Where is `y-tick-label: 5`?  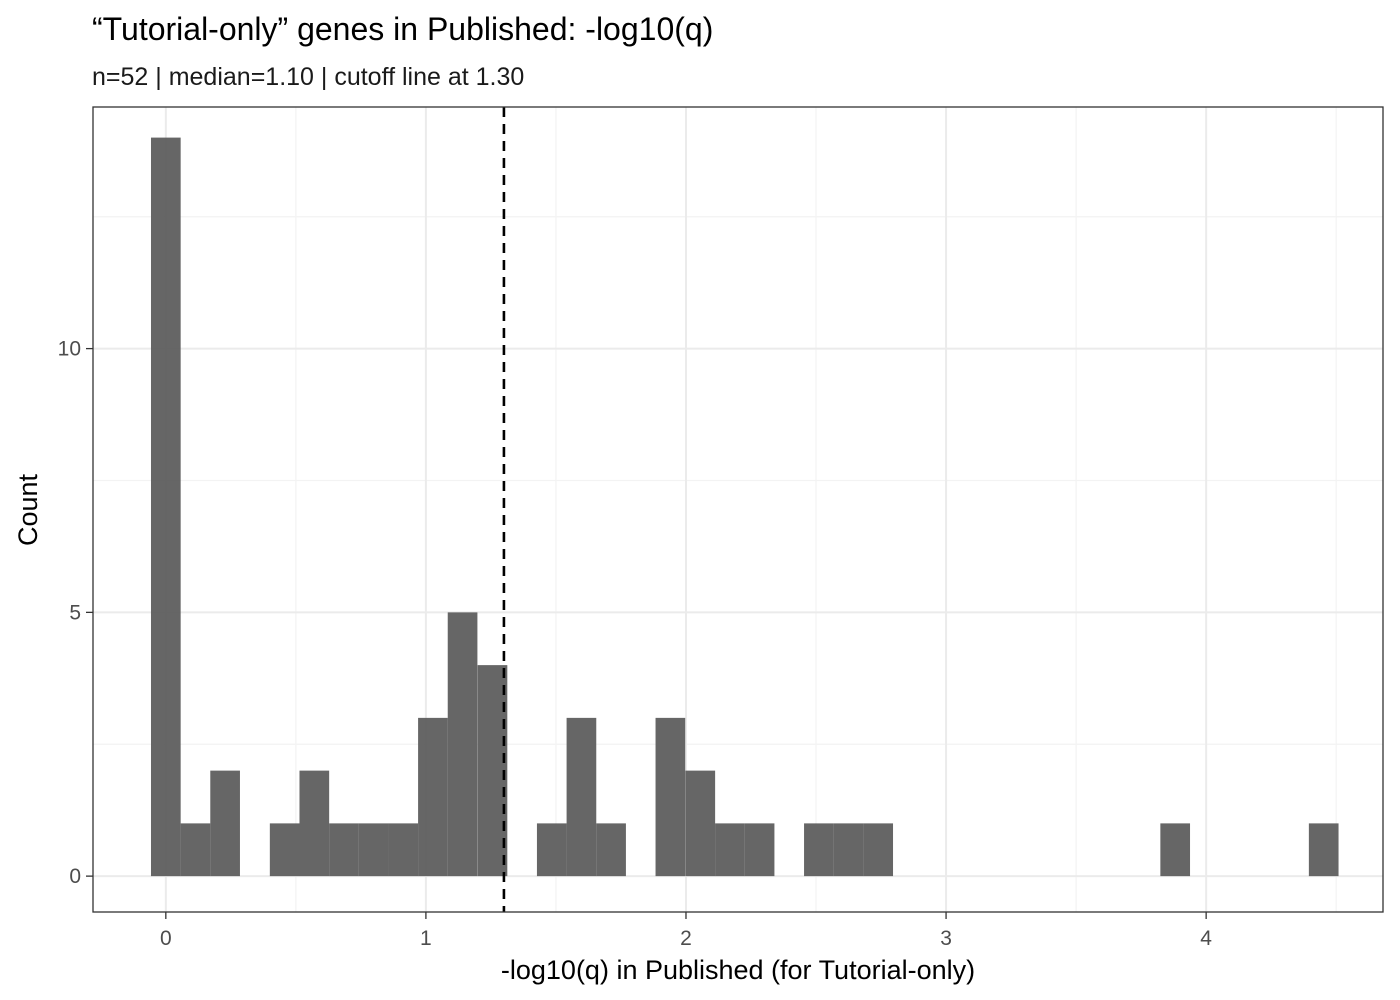 y-tick-label: 5 is located at coordinates (75, 612).